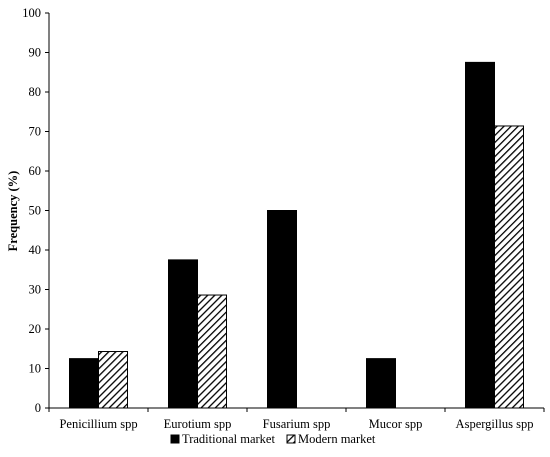 This screenshot has height=457, width=550. Describe the element at coordinates (35, 171) in the screenshot. I see `y-tick-label: 60` at that location.